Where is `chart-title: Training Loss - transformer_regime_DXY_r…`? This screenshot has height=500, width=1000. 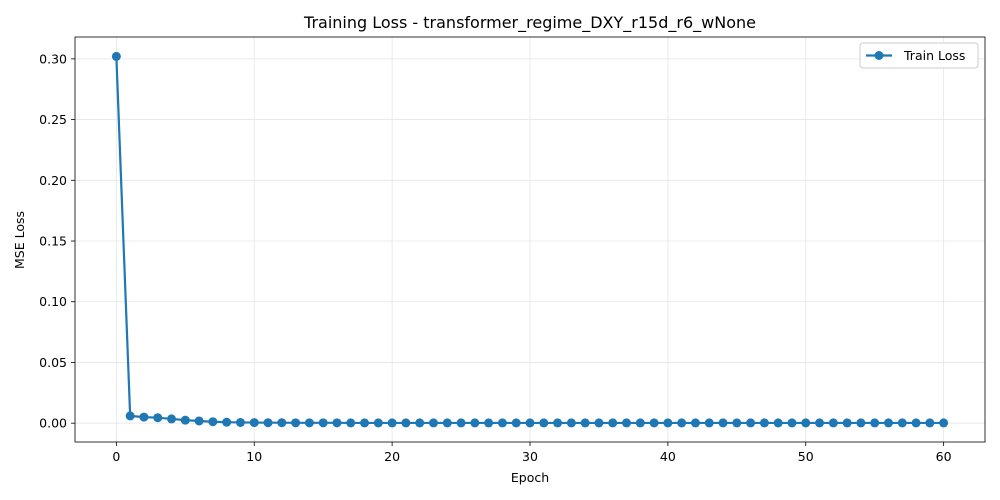
chart-title: Training Loss - transformer_regime_DXY_r… is located at coordinates (529, 23).